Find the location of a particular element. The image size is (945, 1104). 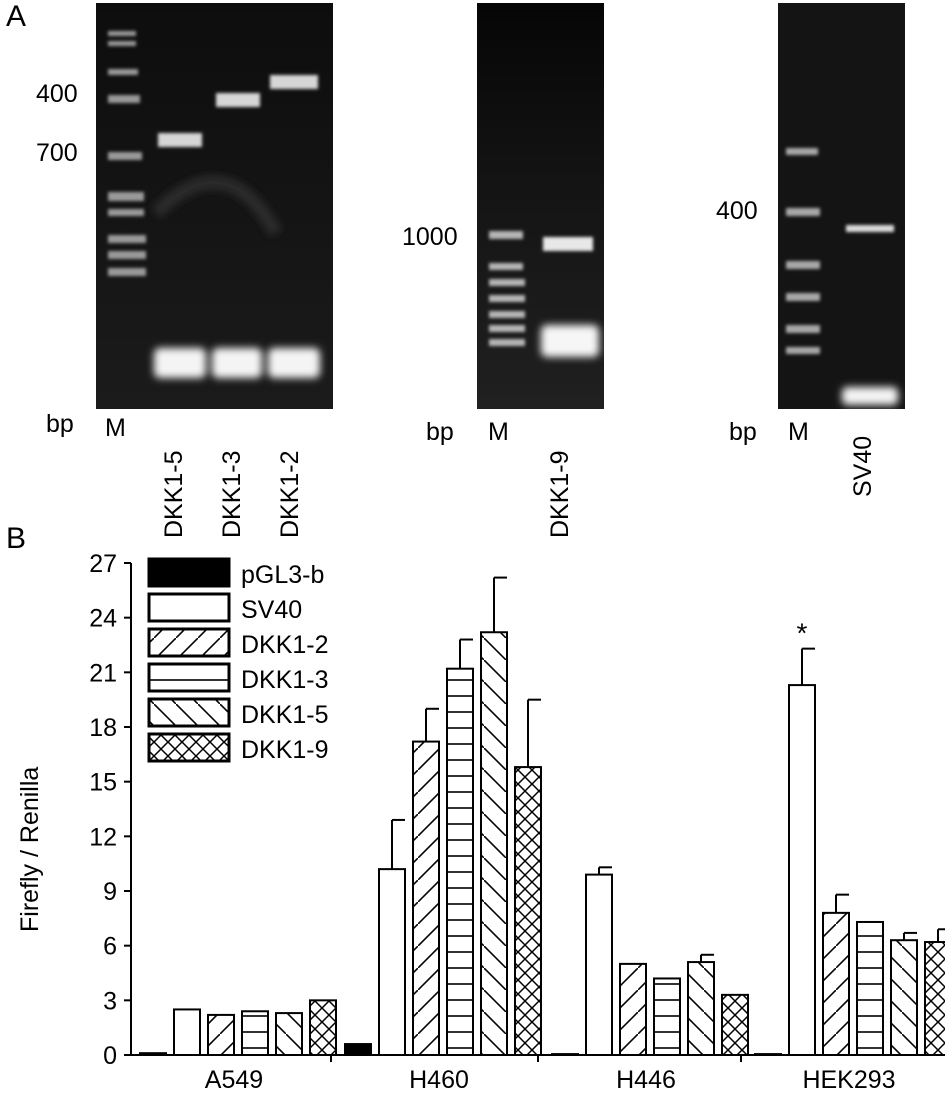

bar-dkk1-2-hek293 is located at coordinates (836, 983).